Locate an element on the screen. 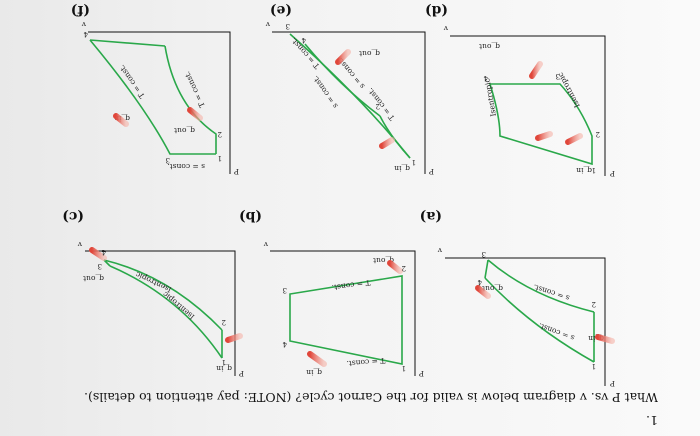 Image resolution: width=700 pixels, height=436 pixels. question-number: 1. is located at coordinates (652, 420).